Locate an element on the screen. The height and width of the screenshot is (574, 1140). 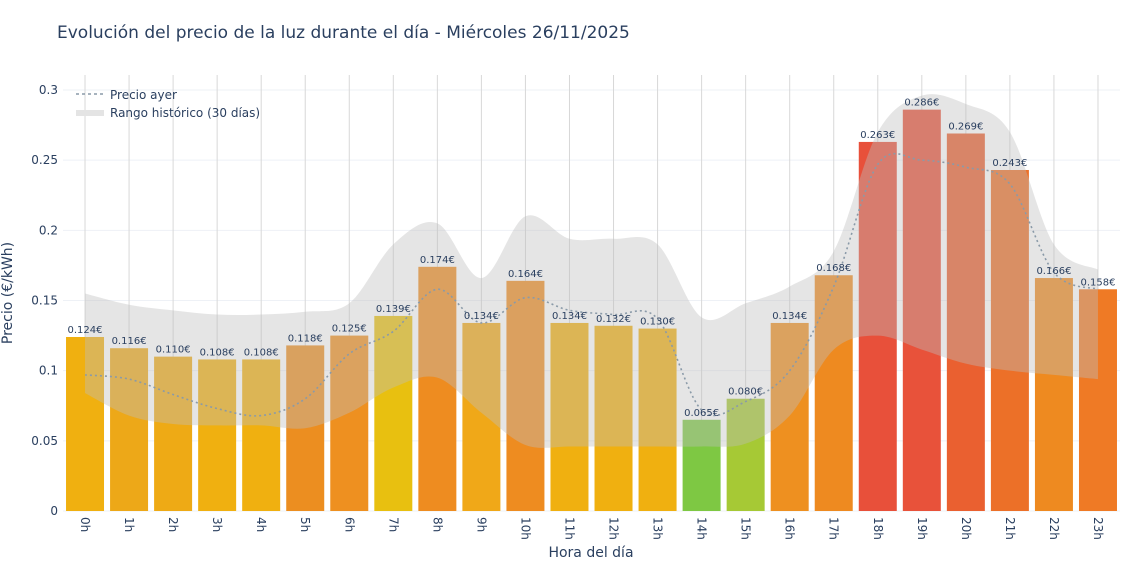
x-tick-label: 8h is located at coordinates (437, 524).